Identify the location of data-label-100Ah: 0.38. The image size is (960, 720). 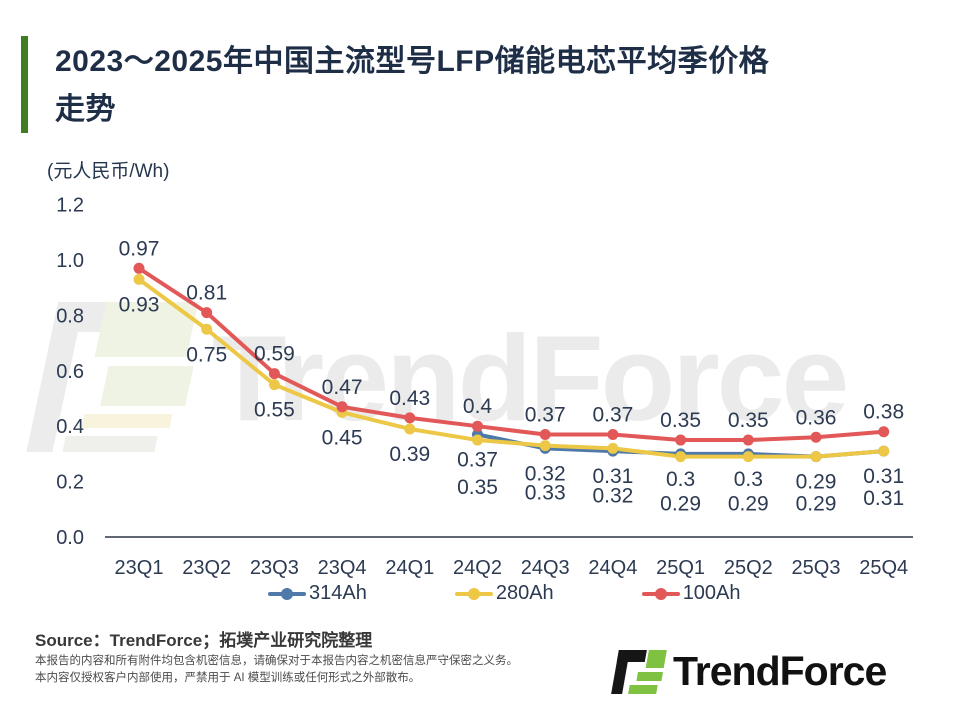
(883, 412).